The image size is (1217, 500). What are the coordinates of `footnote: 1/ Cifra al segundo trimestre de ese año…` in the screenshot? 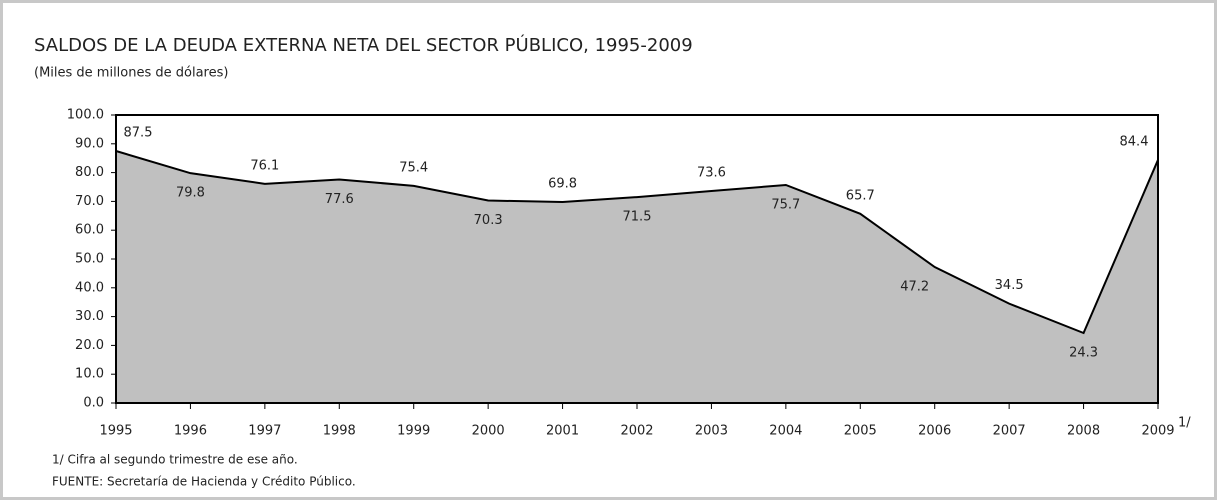 It's located at (175, 460).